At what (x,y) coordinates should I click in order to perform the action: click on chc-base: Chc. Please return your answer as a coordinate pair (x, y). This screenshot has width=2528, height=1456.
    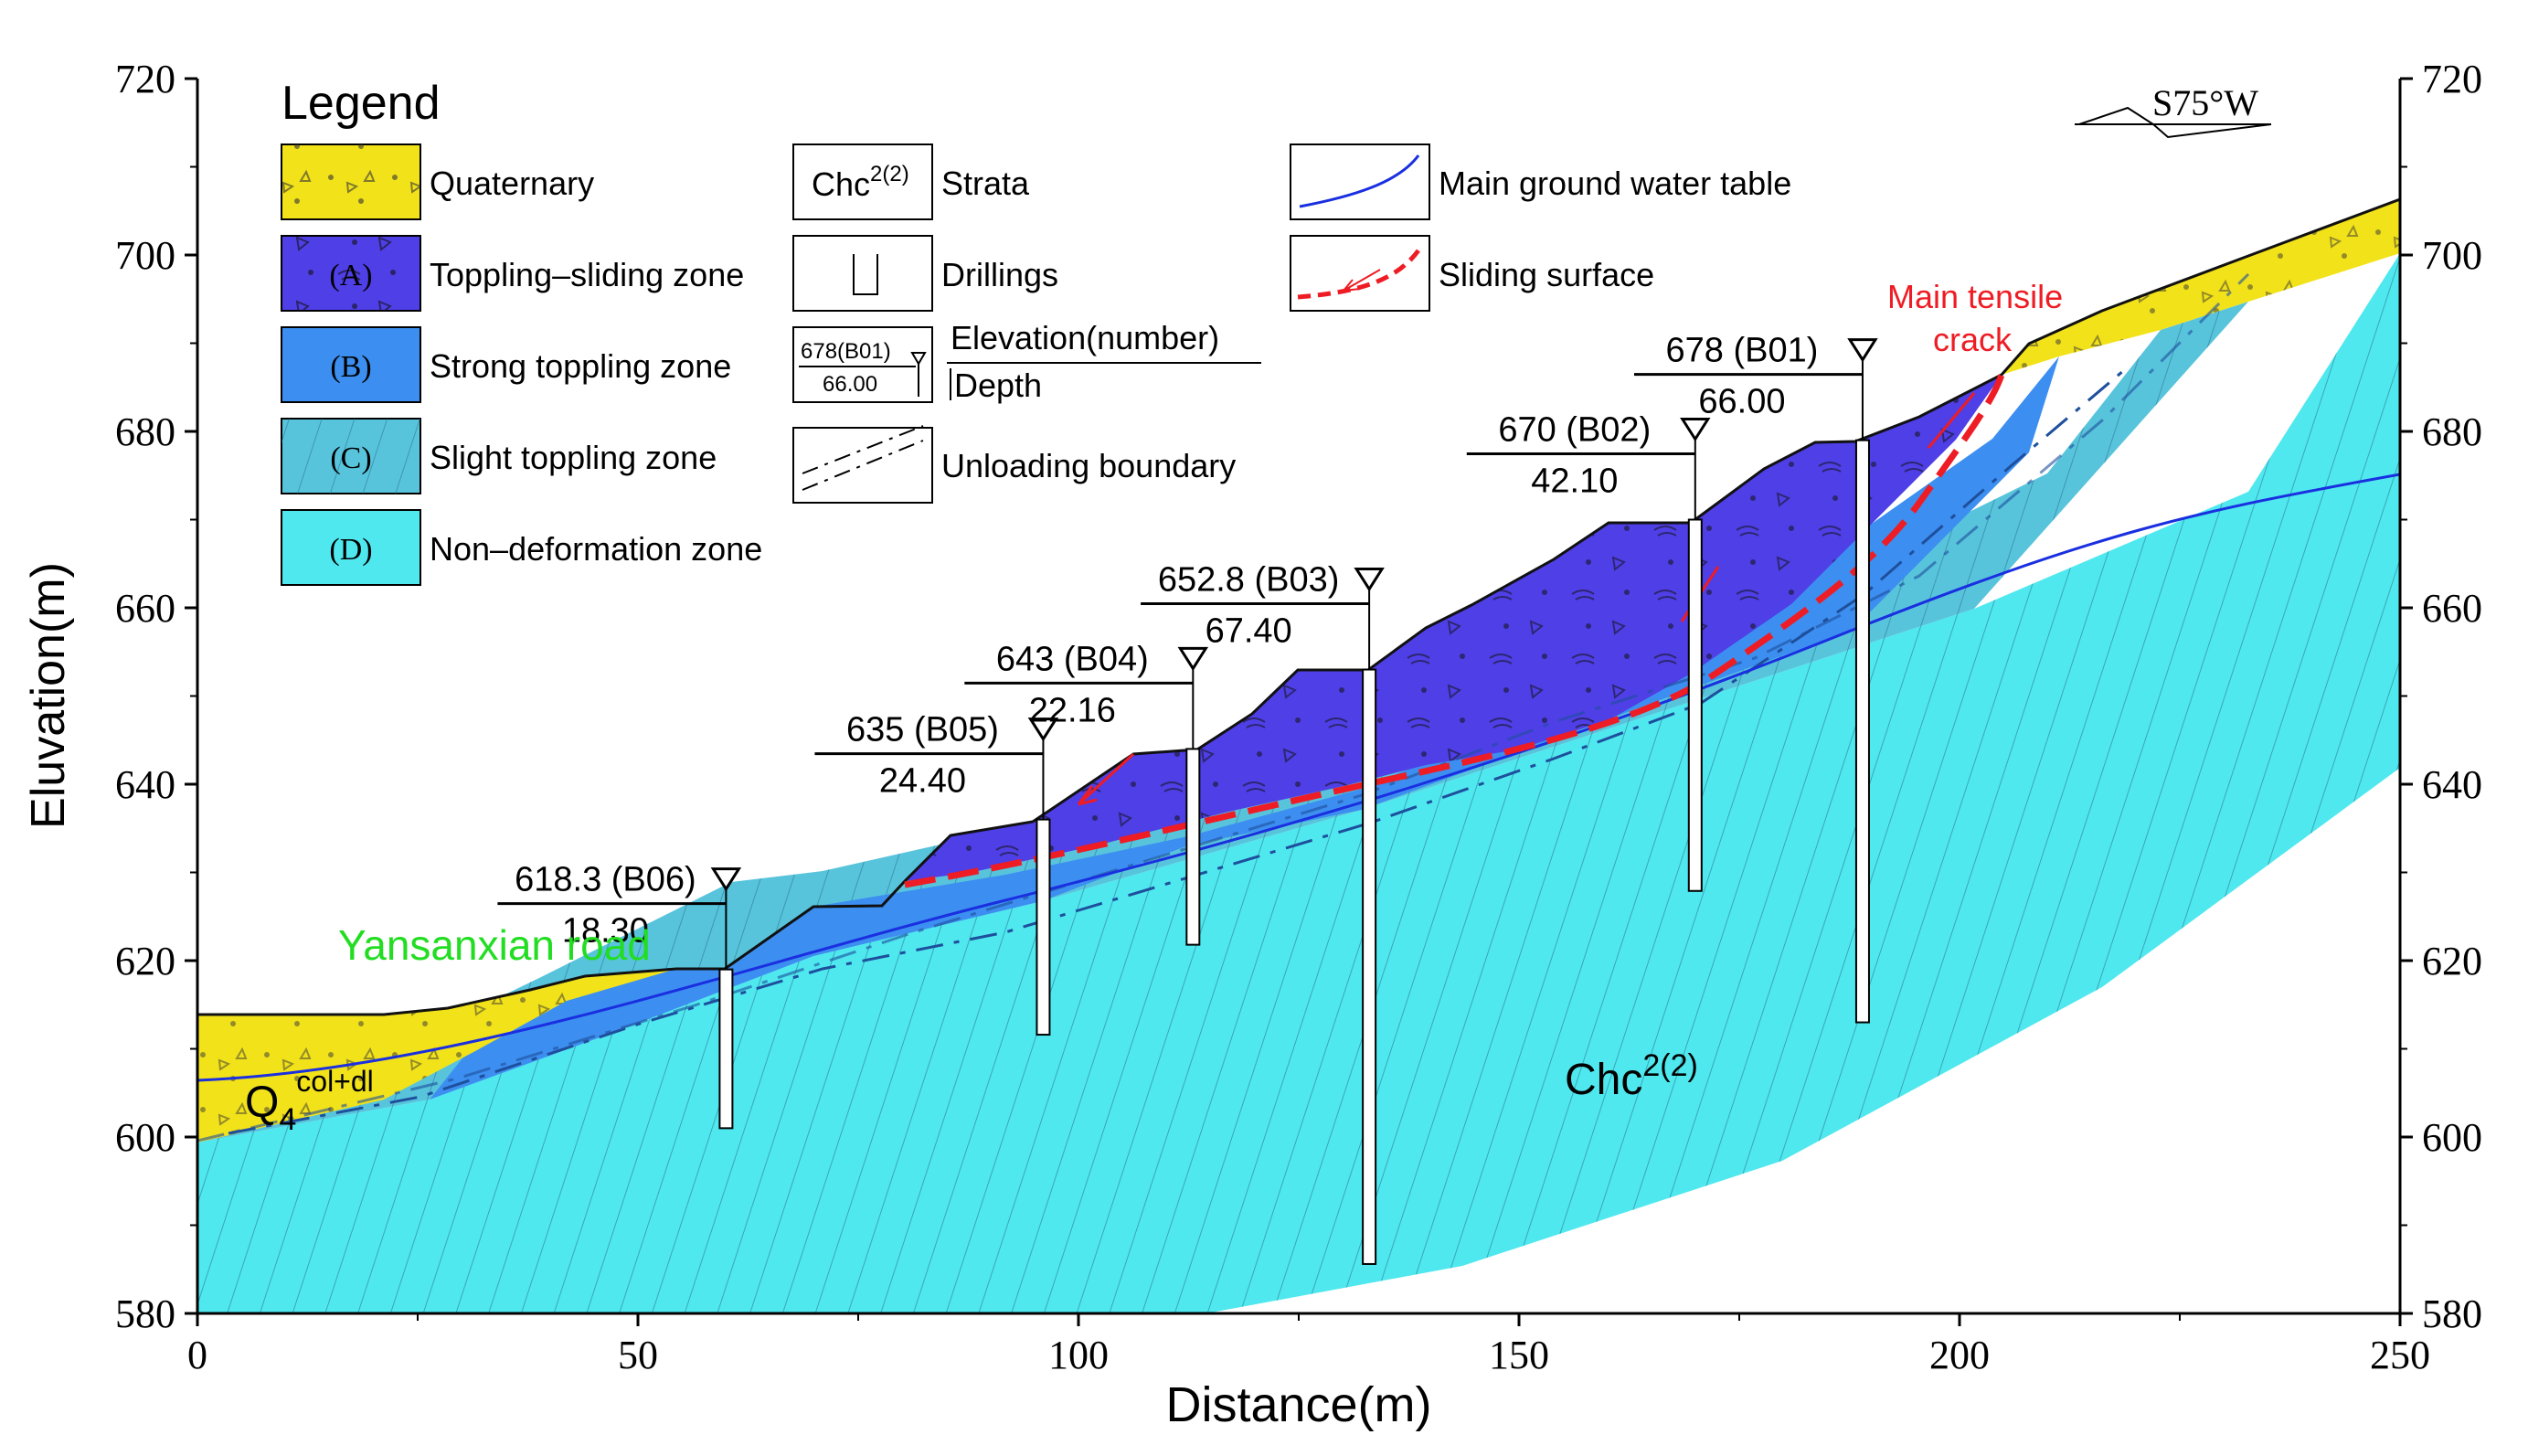
    Looking at the image, I should click on (1603, 1080).